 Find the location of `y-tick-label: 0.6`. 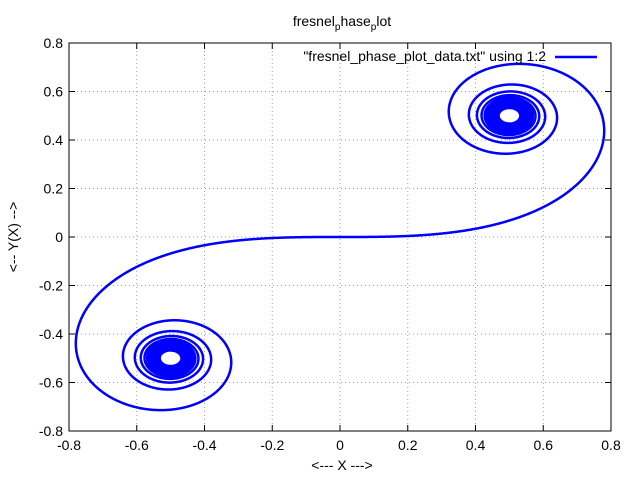

y-tick-label: 0.6 is located at coordinates (54, 92).